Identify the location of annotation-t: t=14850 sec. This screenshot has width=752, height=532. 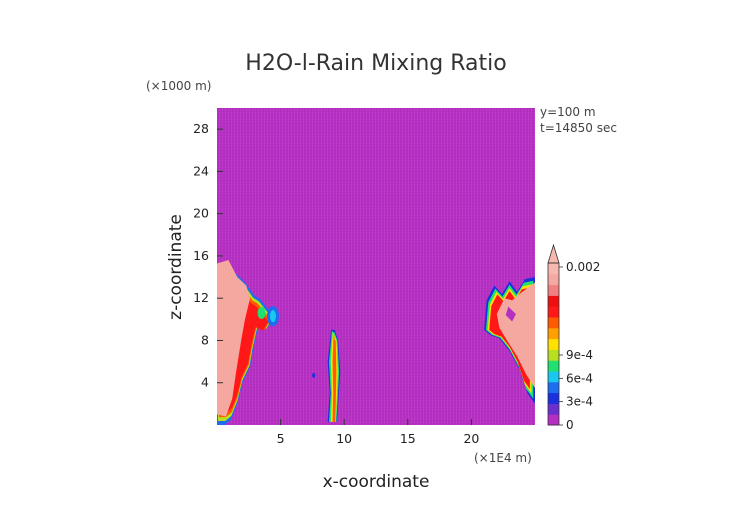
(578, 128).